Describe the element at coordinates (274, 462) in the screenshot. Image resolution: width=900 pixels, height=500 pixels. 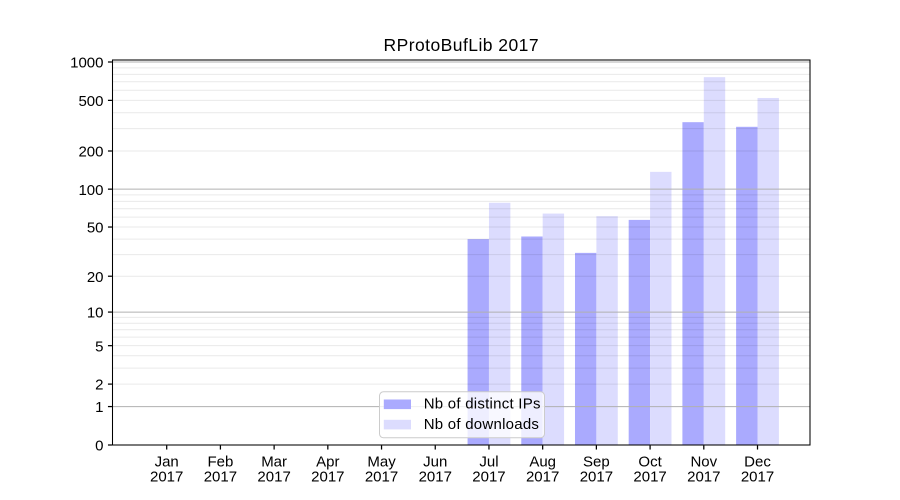
I see `svg-text: Mar` at that location.